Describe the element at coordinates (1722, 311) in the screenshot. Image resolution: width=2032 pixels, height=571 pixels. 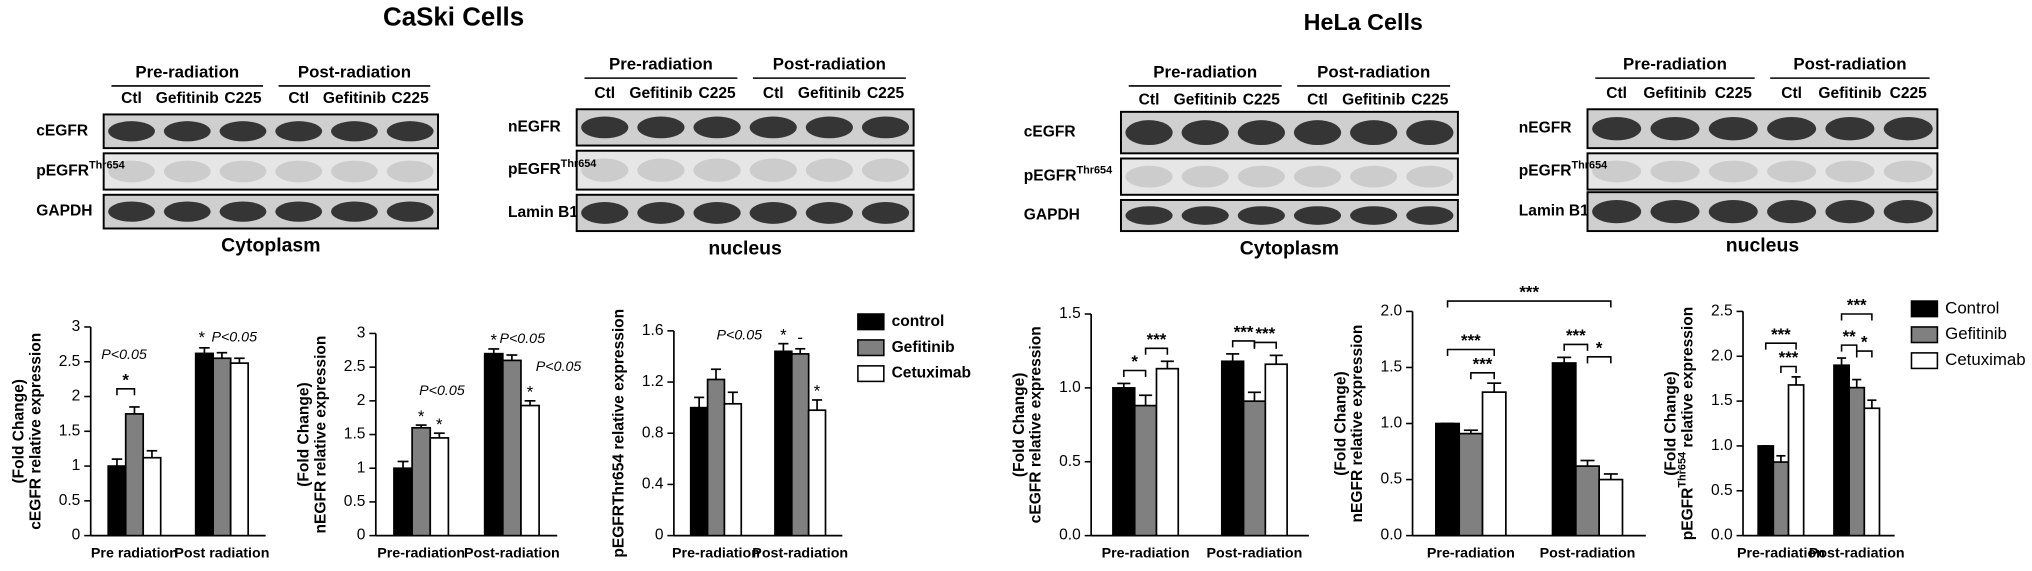
I see `y-tick-label: 2.5` at that location.